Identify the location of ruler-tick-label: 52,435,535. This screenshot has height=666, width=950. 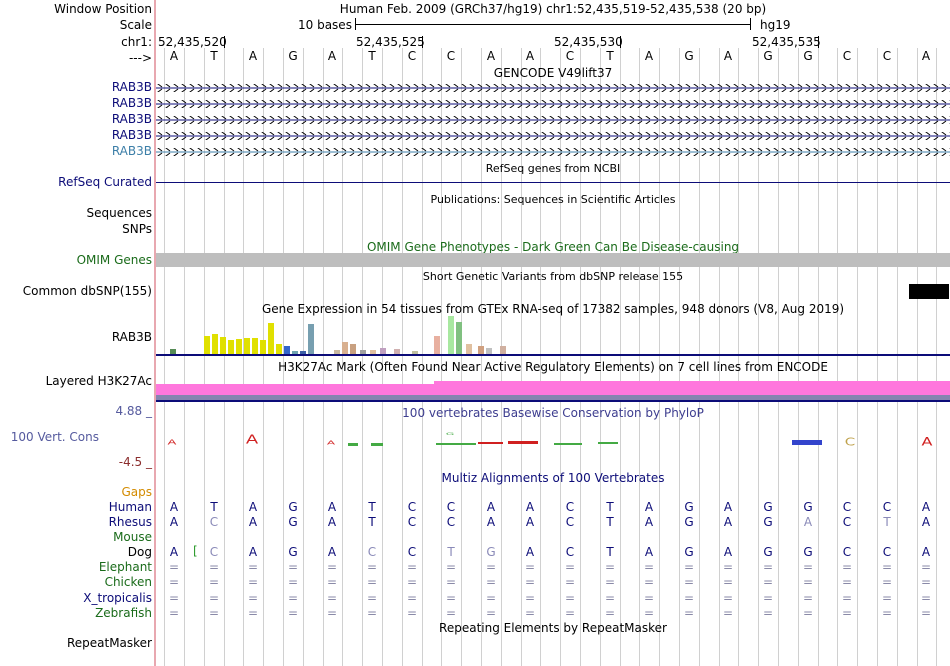
(786, 42).